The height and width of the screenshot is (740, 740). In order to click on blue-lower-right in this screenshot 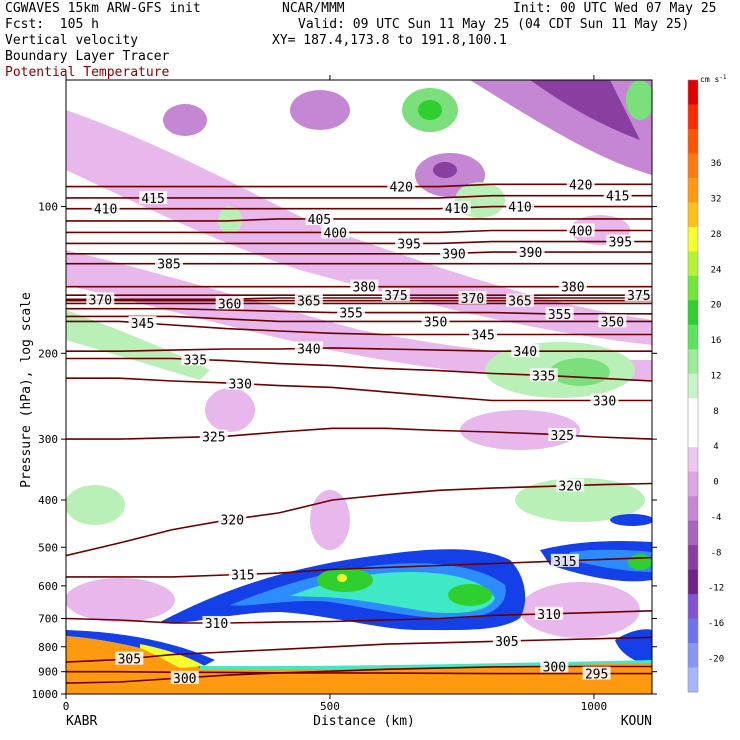, I will do `click(633, 647)`.